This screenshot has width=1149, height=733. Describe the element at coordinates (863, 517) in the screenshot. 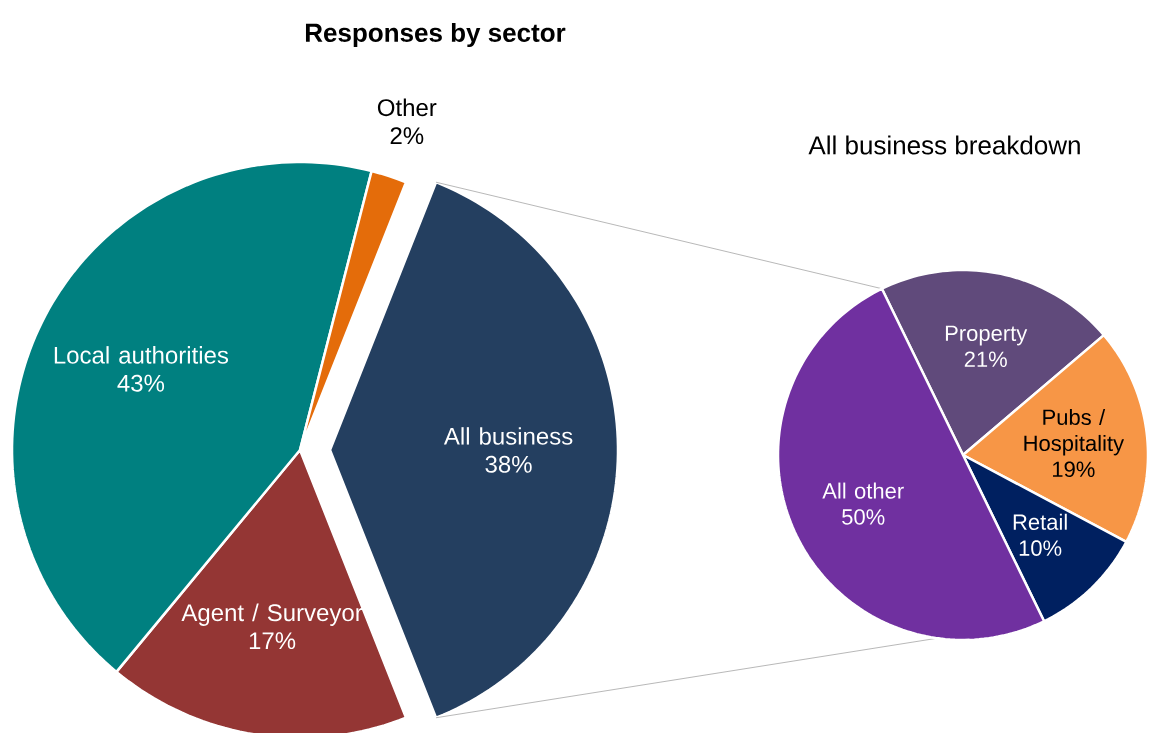

I see `data-label: 50%` at that location.